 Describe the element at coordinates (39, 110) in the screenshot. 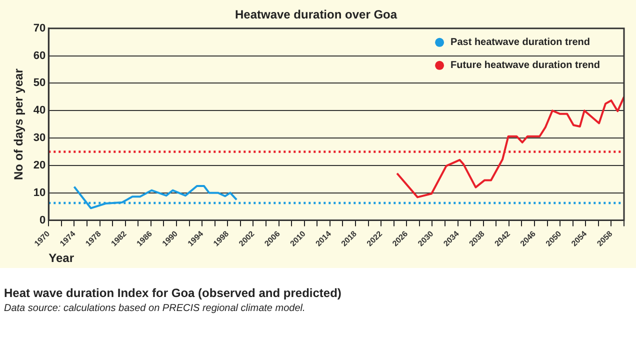

I see `y-tick-label: 40` at that location.